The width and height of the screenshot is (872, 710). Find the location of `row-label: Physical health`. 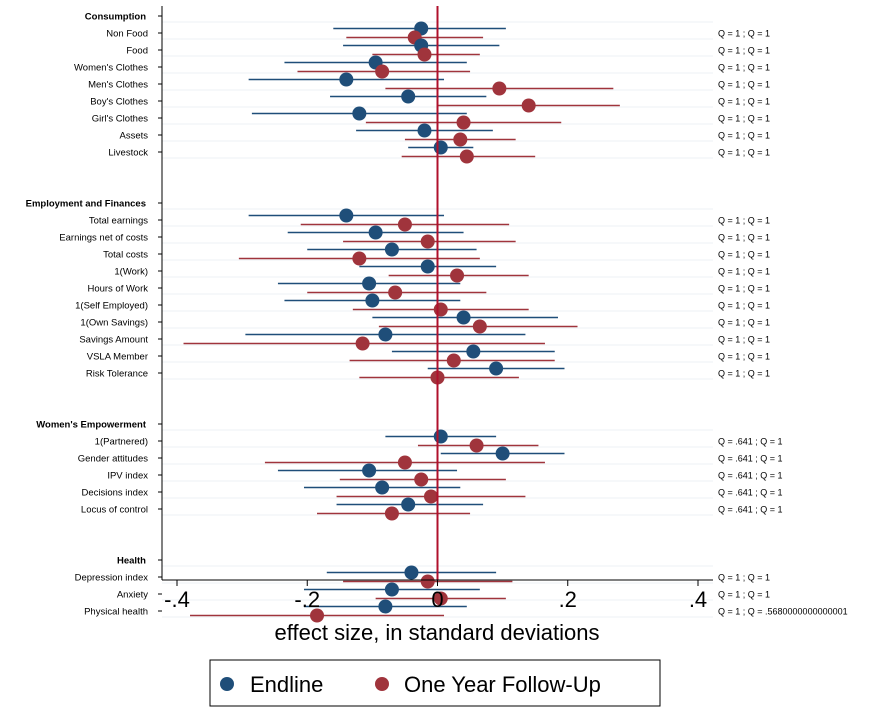

row-label: Physical health is located at coordinates (116, 612).